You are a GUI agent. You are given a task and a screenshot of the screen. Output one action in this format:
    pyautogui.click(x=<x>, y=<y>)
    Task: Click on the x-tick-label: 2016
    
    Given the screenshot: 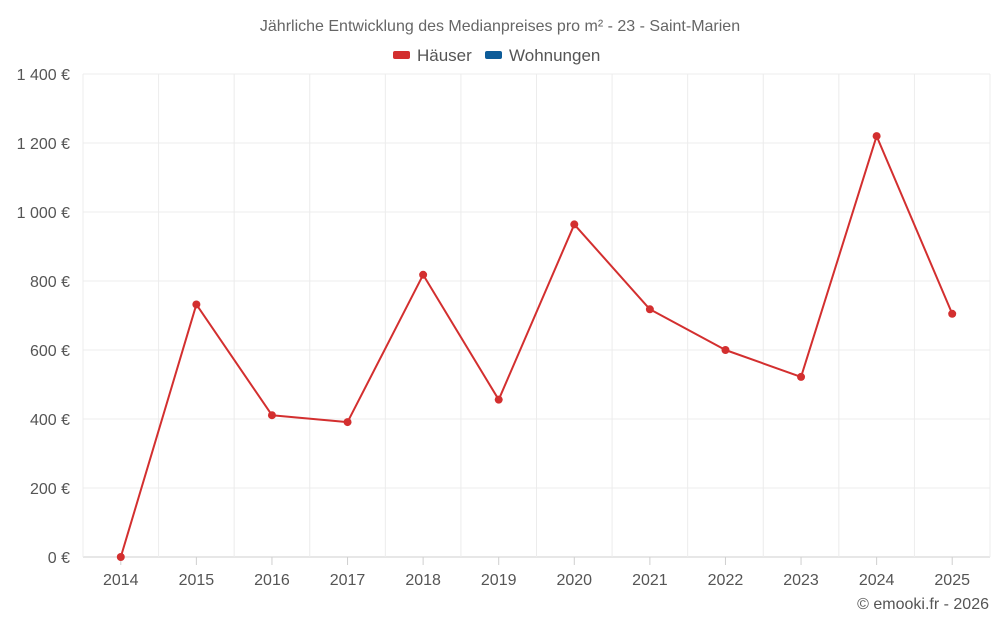 What is the action you would take?
    pyautogui.click(x=272, y=580)
    